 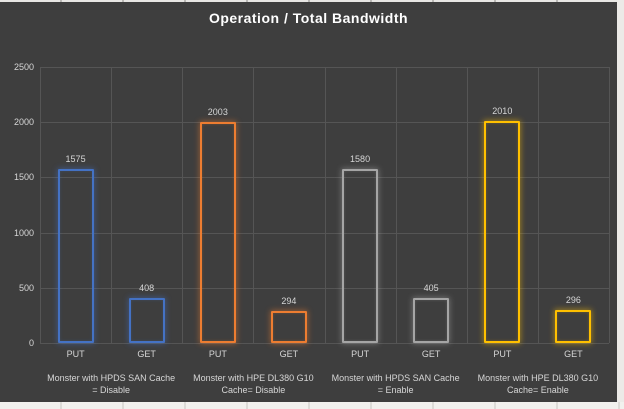 I want to click on page-edge-bottom, so click(x=312, y=405).